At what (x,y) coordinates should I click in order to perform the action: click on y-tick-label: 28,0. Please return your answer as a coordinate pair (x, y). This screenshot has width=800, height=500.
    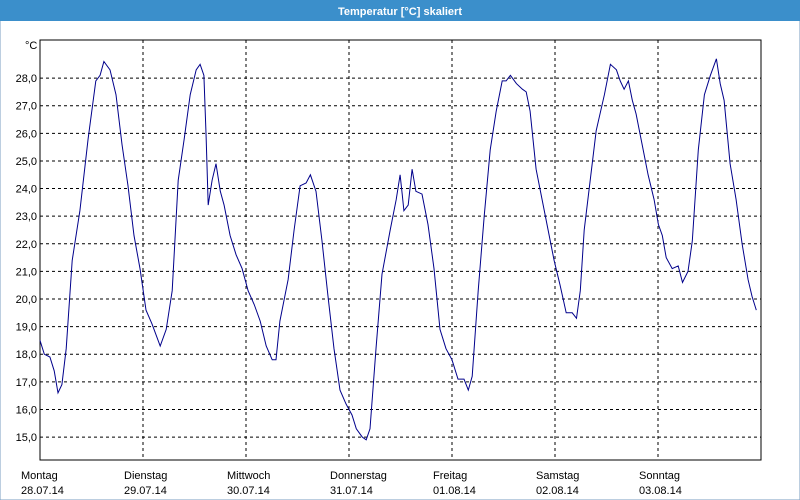
    Looking at the image, I should click on (26, 79).